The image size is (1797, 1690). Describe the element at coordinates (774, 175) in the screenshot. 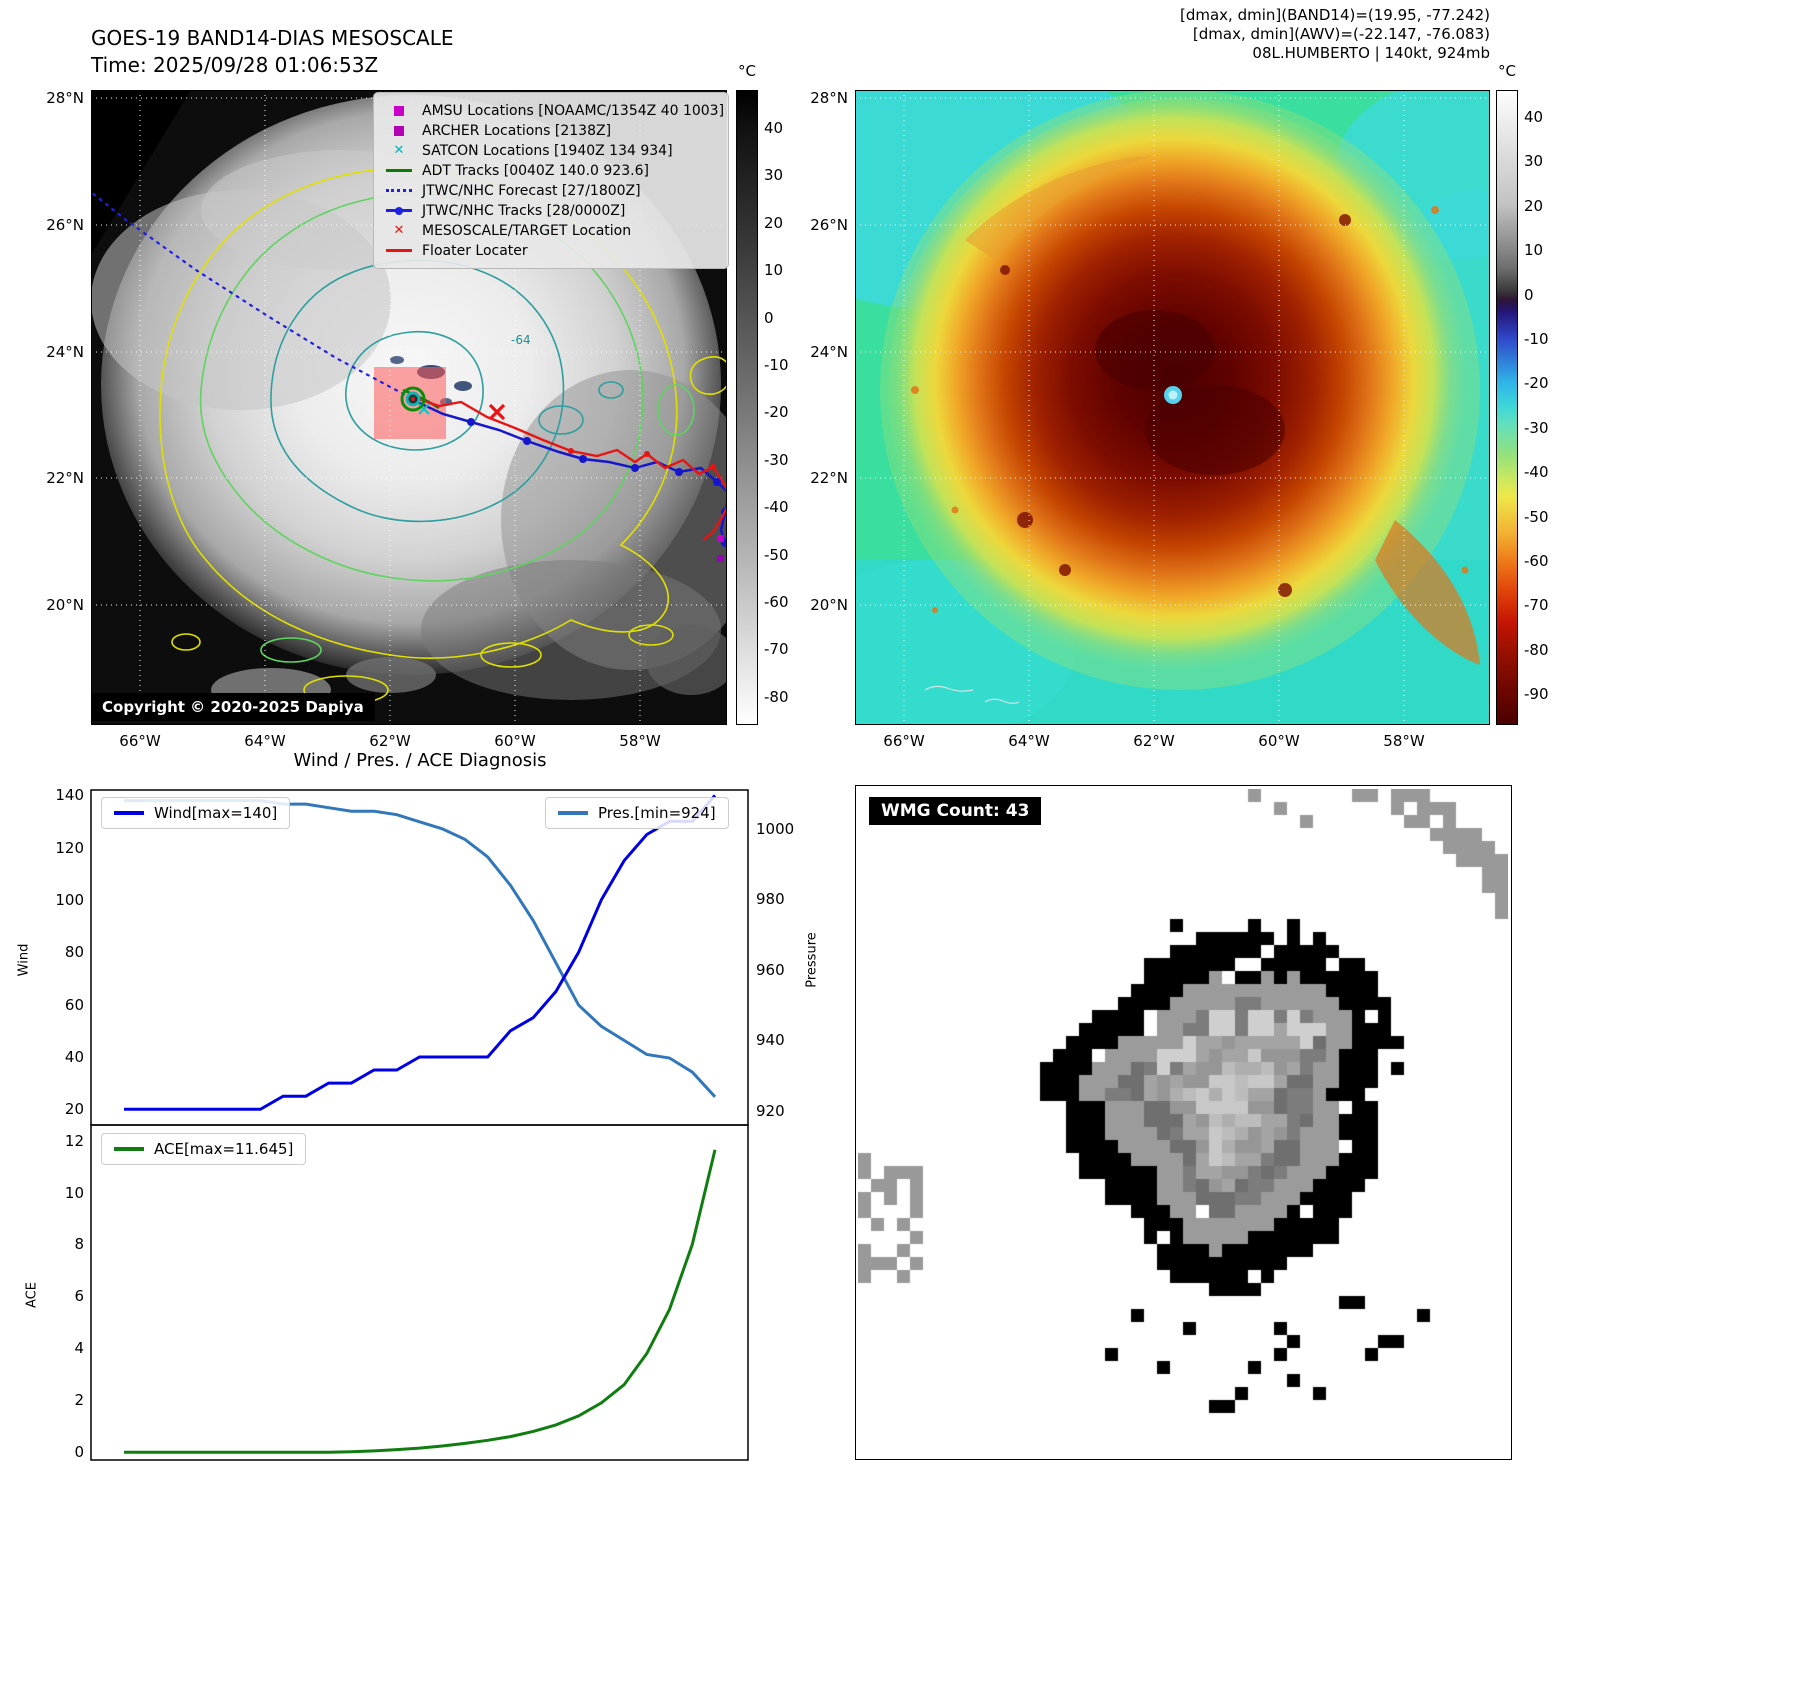

I see `colorbar-tick: 30` at that location.